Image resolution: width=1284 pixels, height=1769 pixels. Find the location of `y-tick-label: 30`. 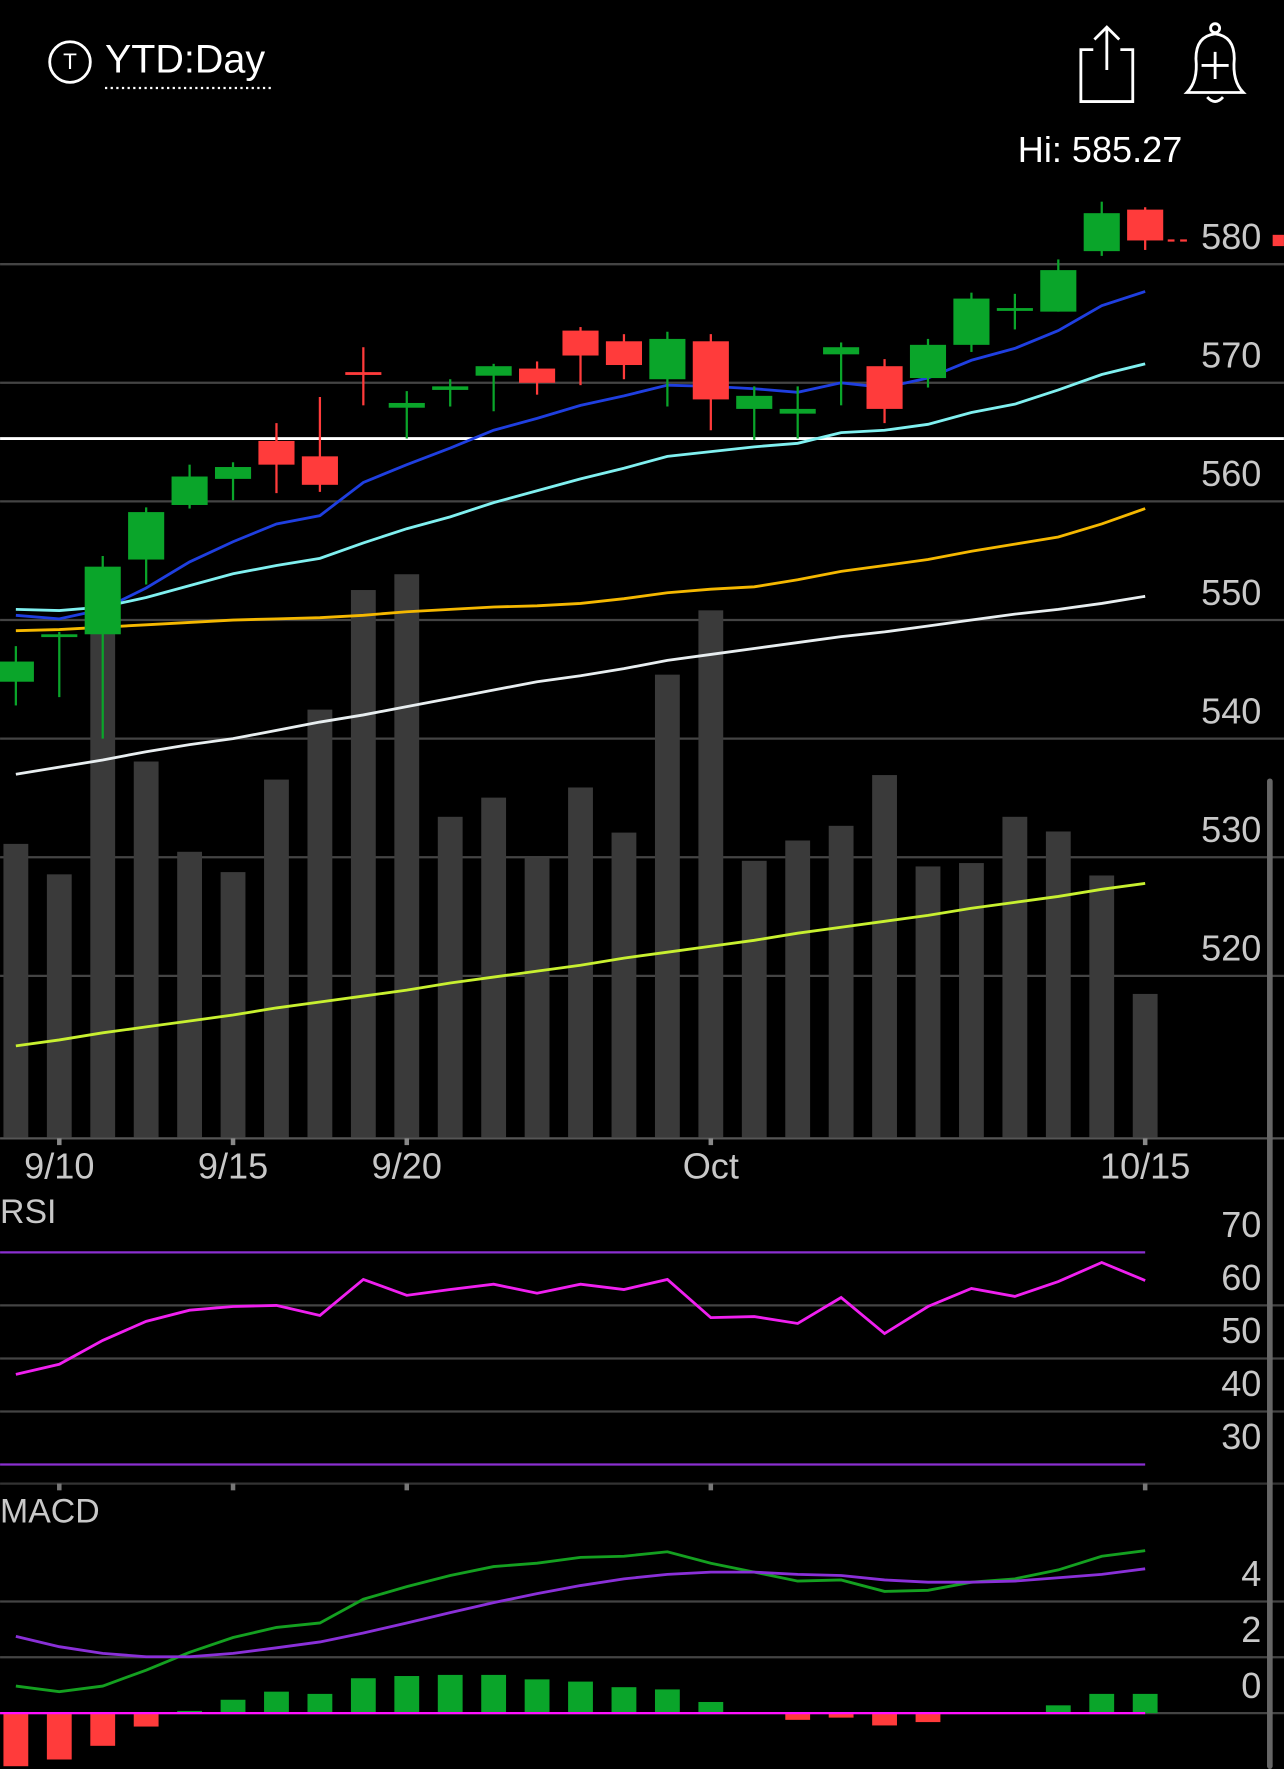

y-tick-label: 30 is located at coordinates (1241, 1436).